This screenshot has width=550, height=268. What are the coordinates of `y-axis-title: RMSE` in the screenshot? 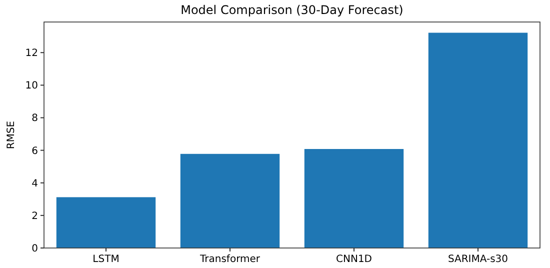 It's located at (11, 135).